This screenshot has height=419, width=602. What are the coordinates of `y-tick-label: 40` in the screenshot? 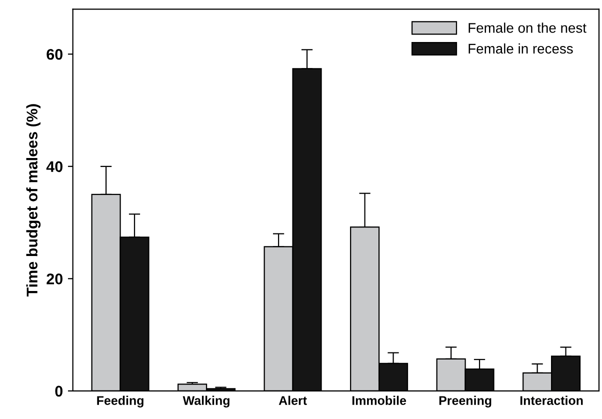 It's located at (54, 166).